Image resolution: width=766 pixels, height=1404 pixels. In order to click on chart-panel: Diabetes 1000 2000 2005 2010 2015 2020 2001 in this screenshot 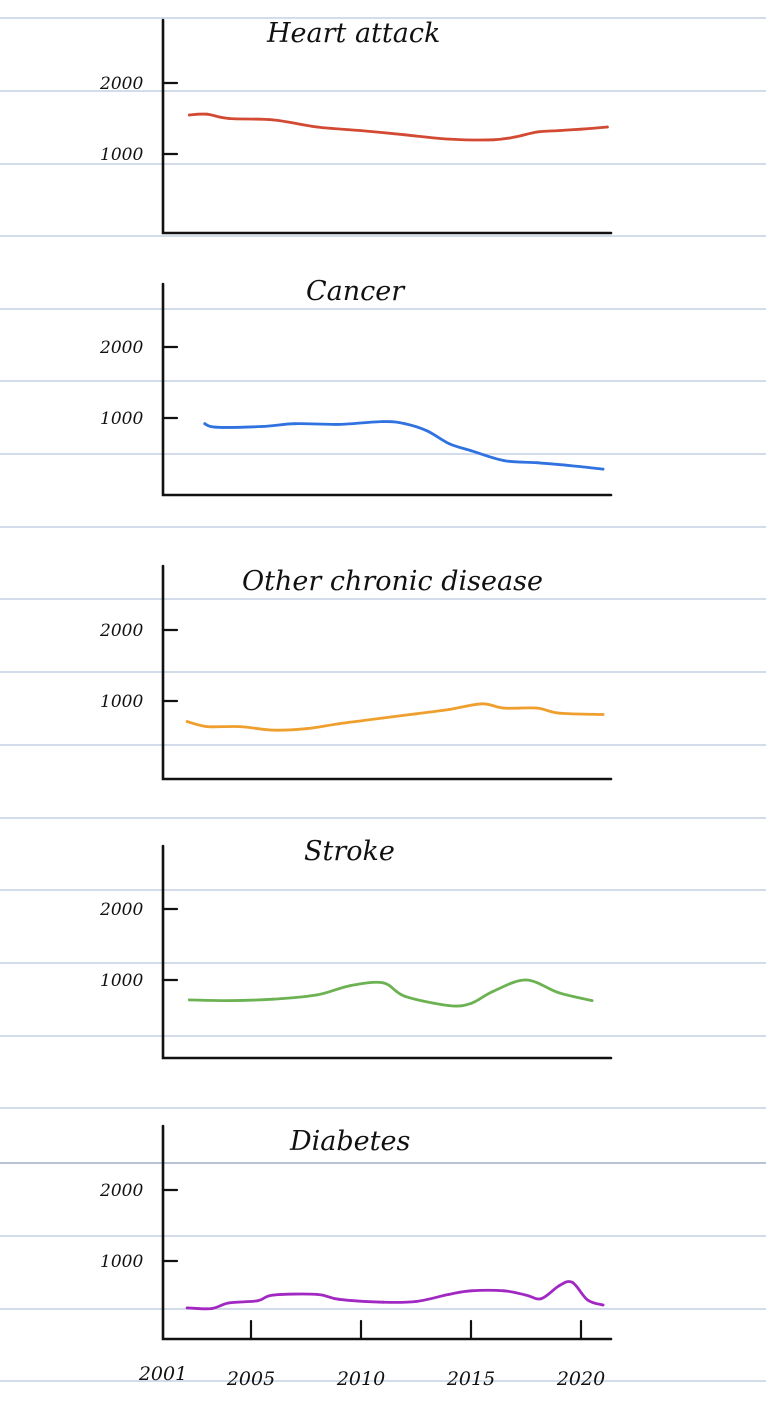, I will do `click(356, 1257)`.